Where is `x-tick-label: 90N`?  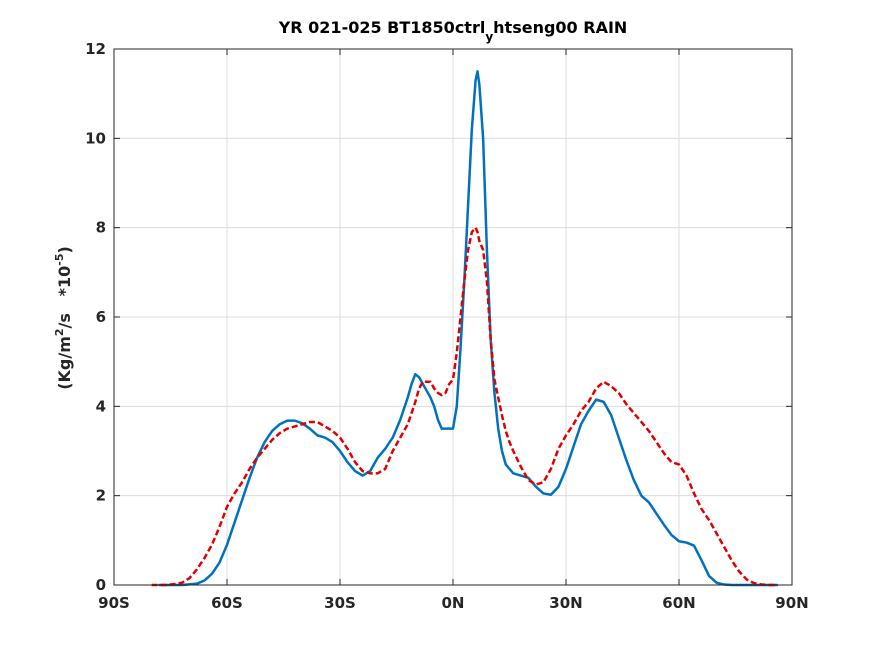
x-tick-label: 90N is located at coordinates (791, 603).